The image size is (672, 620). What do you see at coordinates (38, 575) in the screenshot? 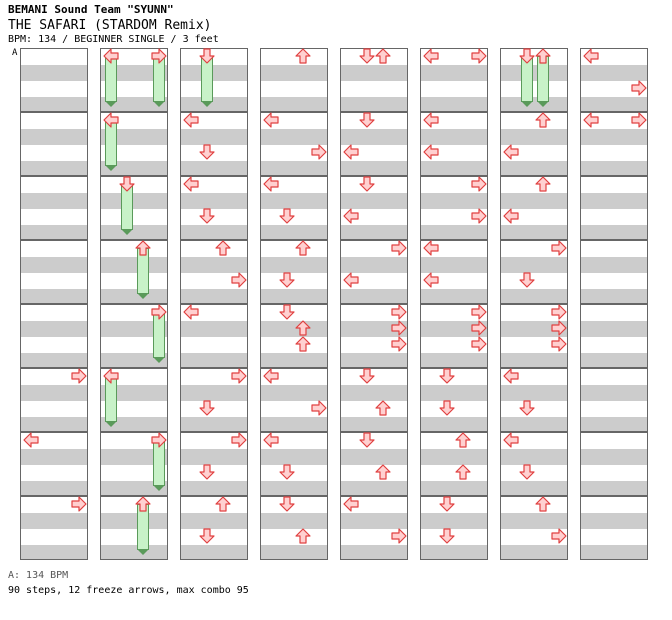
I see `footer-bpm: A: 134 BPM` at bounding box center [38, 575].